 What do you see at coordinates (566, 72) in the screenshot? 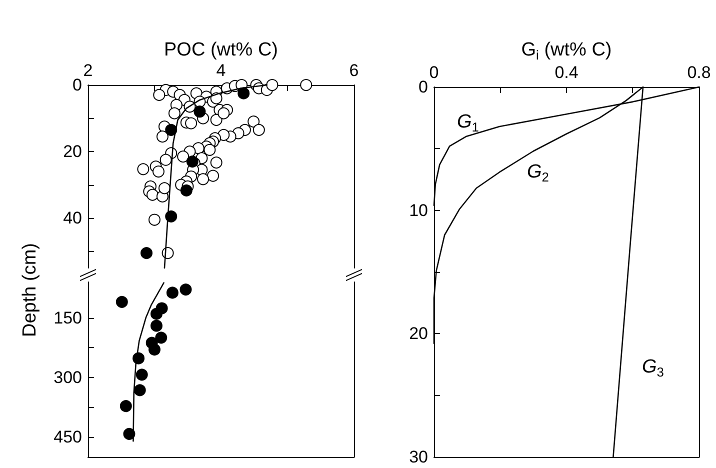
I see `x-tick-label: 0.4` at bounding box center [566, 72].